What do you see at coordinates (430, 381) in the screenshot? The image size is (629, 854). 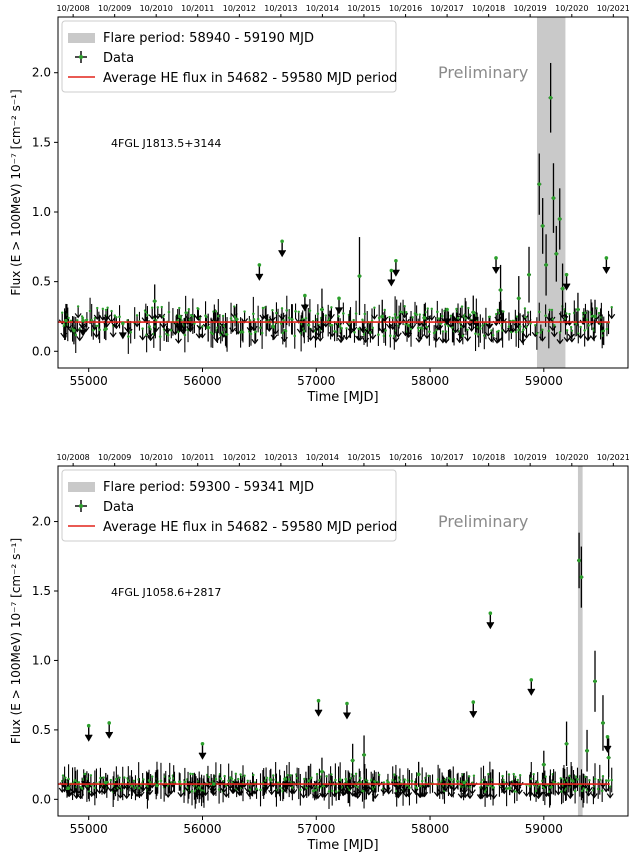 I see `x-tick-label: 58000` at bounding box center [430, 381].